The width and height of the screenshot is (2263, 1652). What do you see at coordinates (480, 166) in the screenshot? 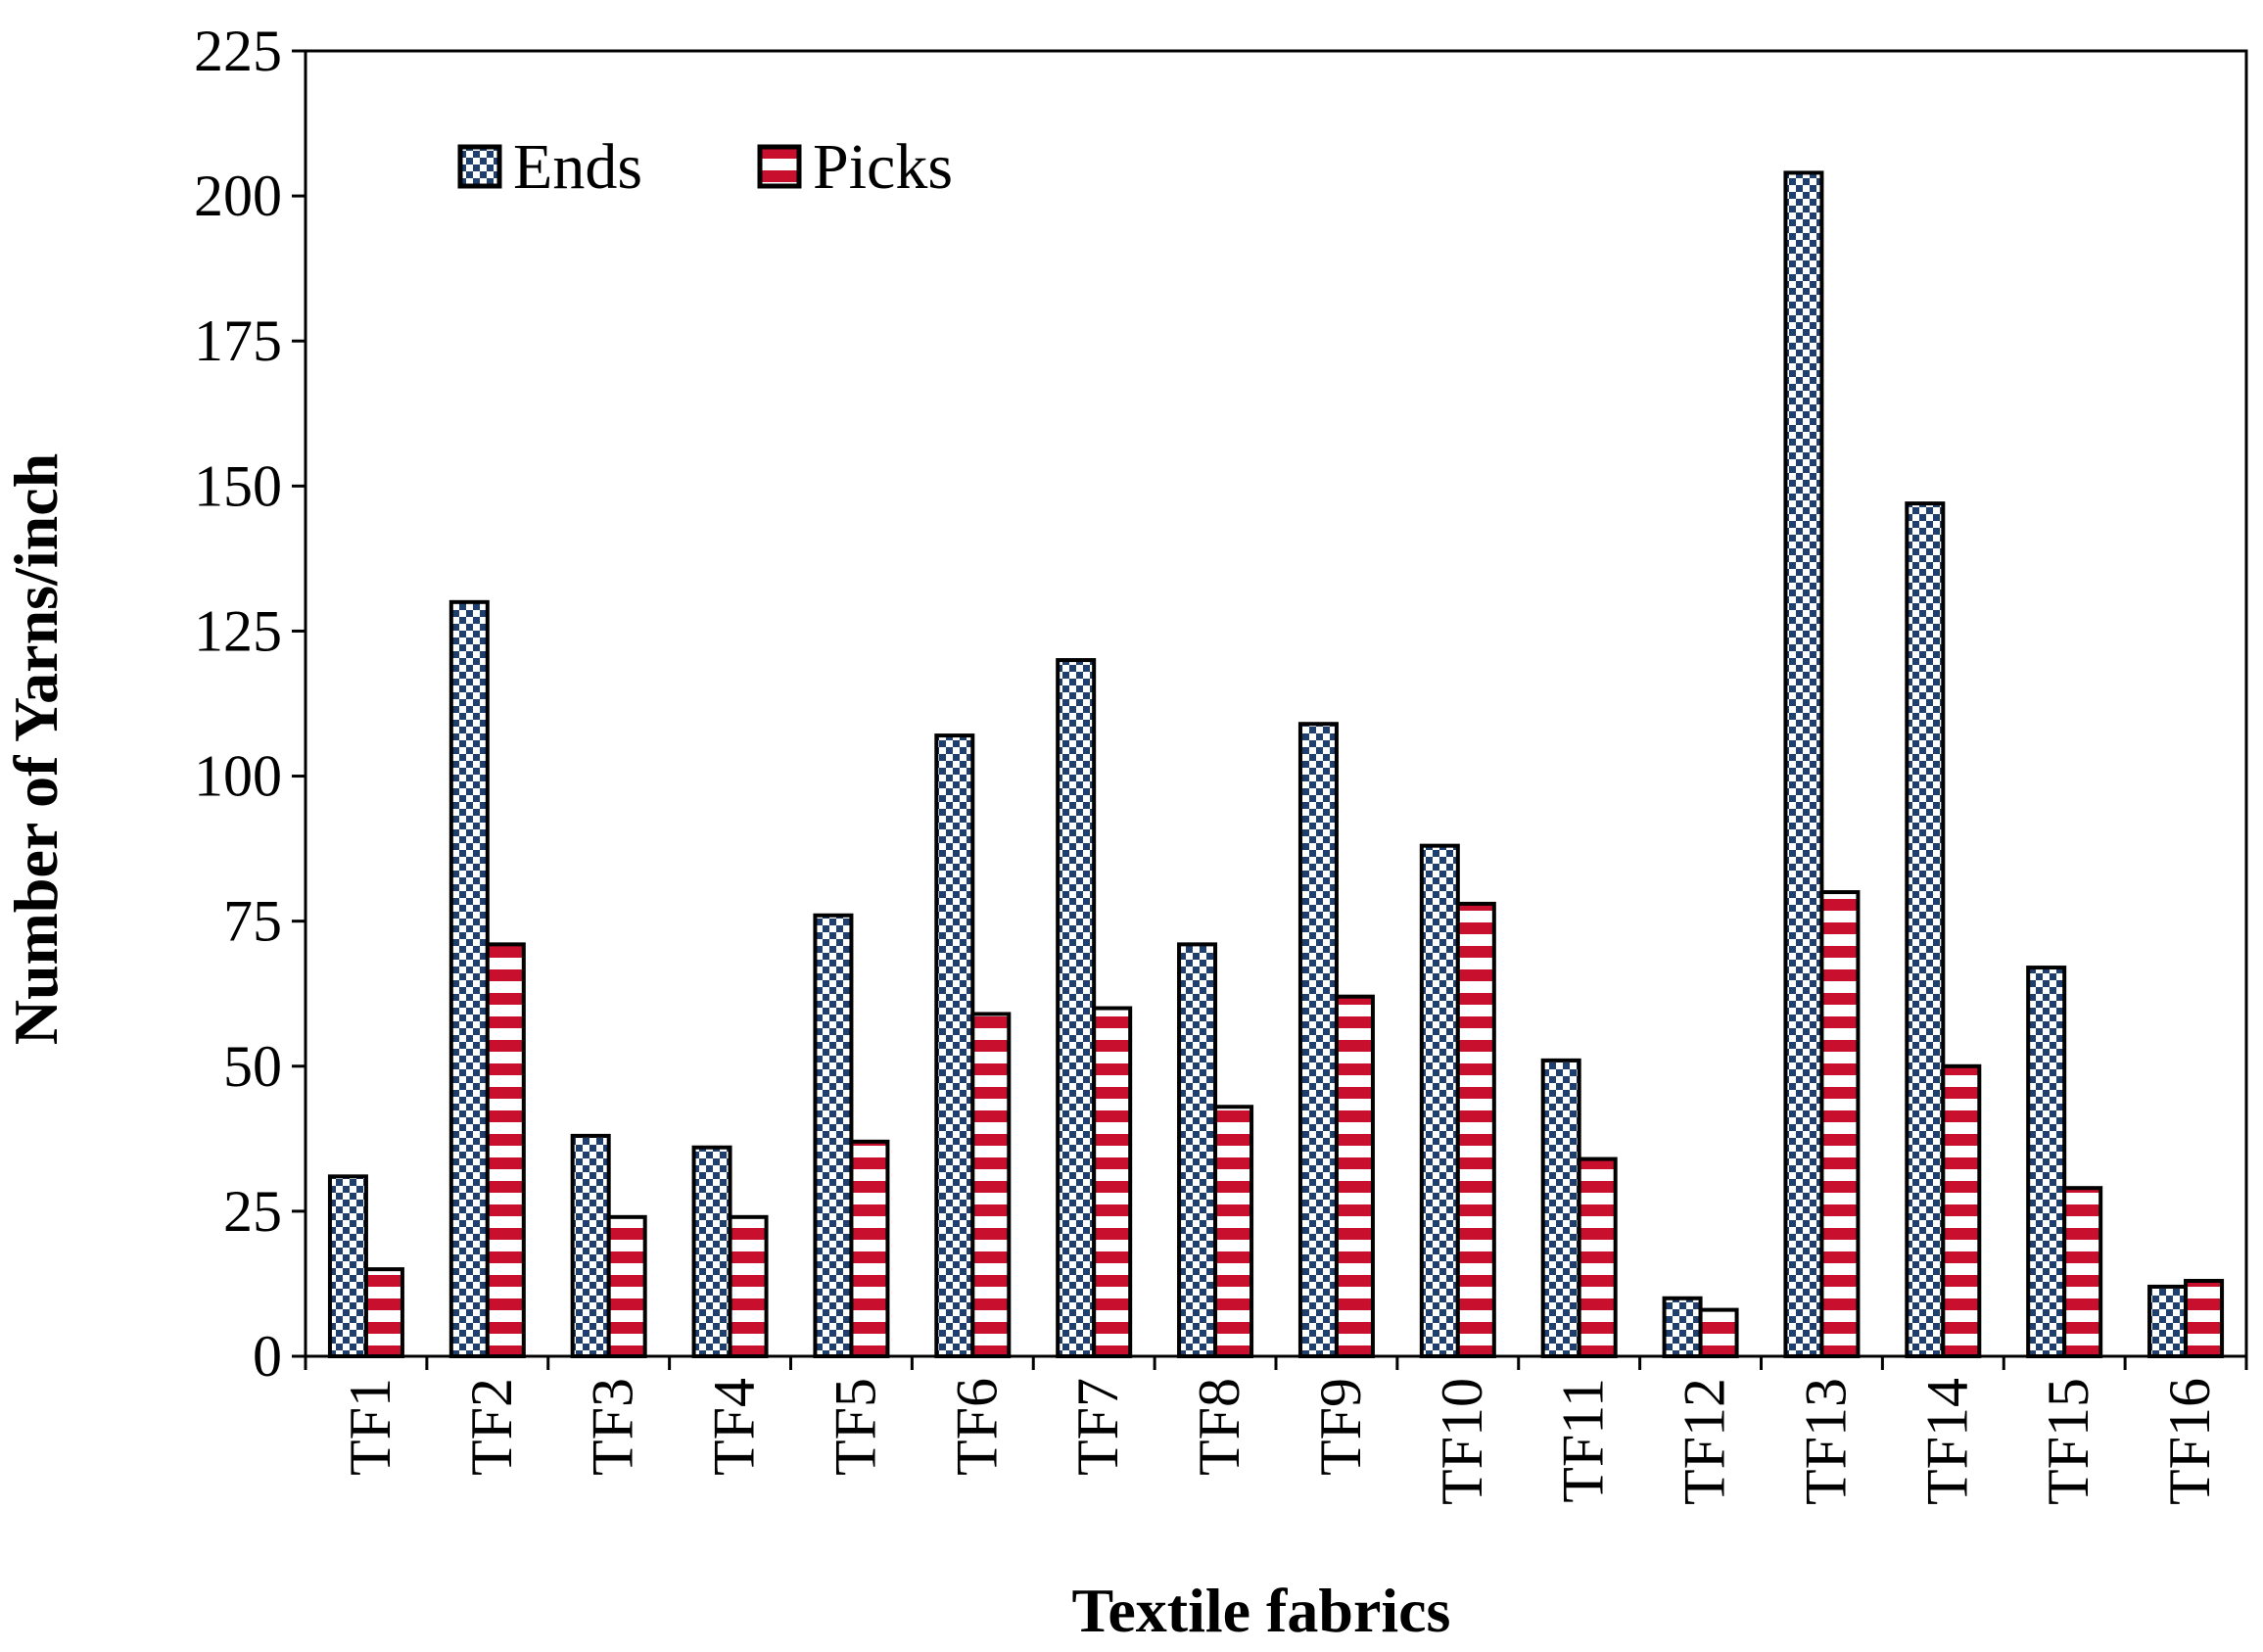
I see `legend-swatch-ends` at bounding box center [480, 166].